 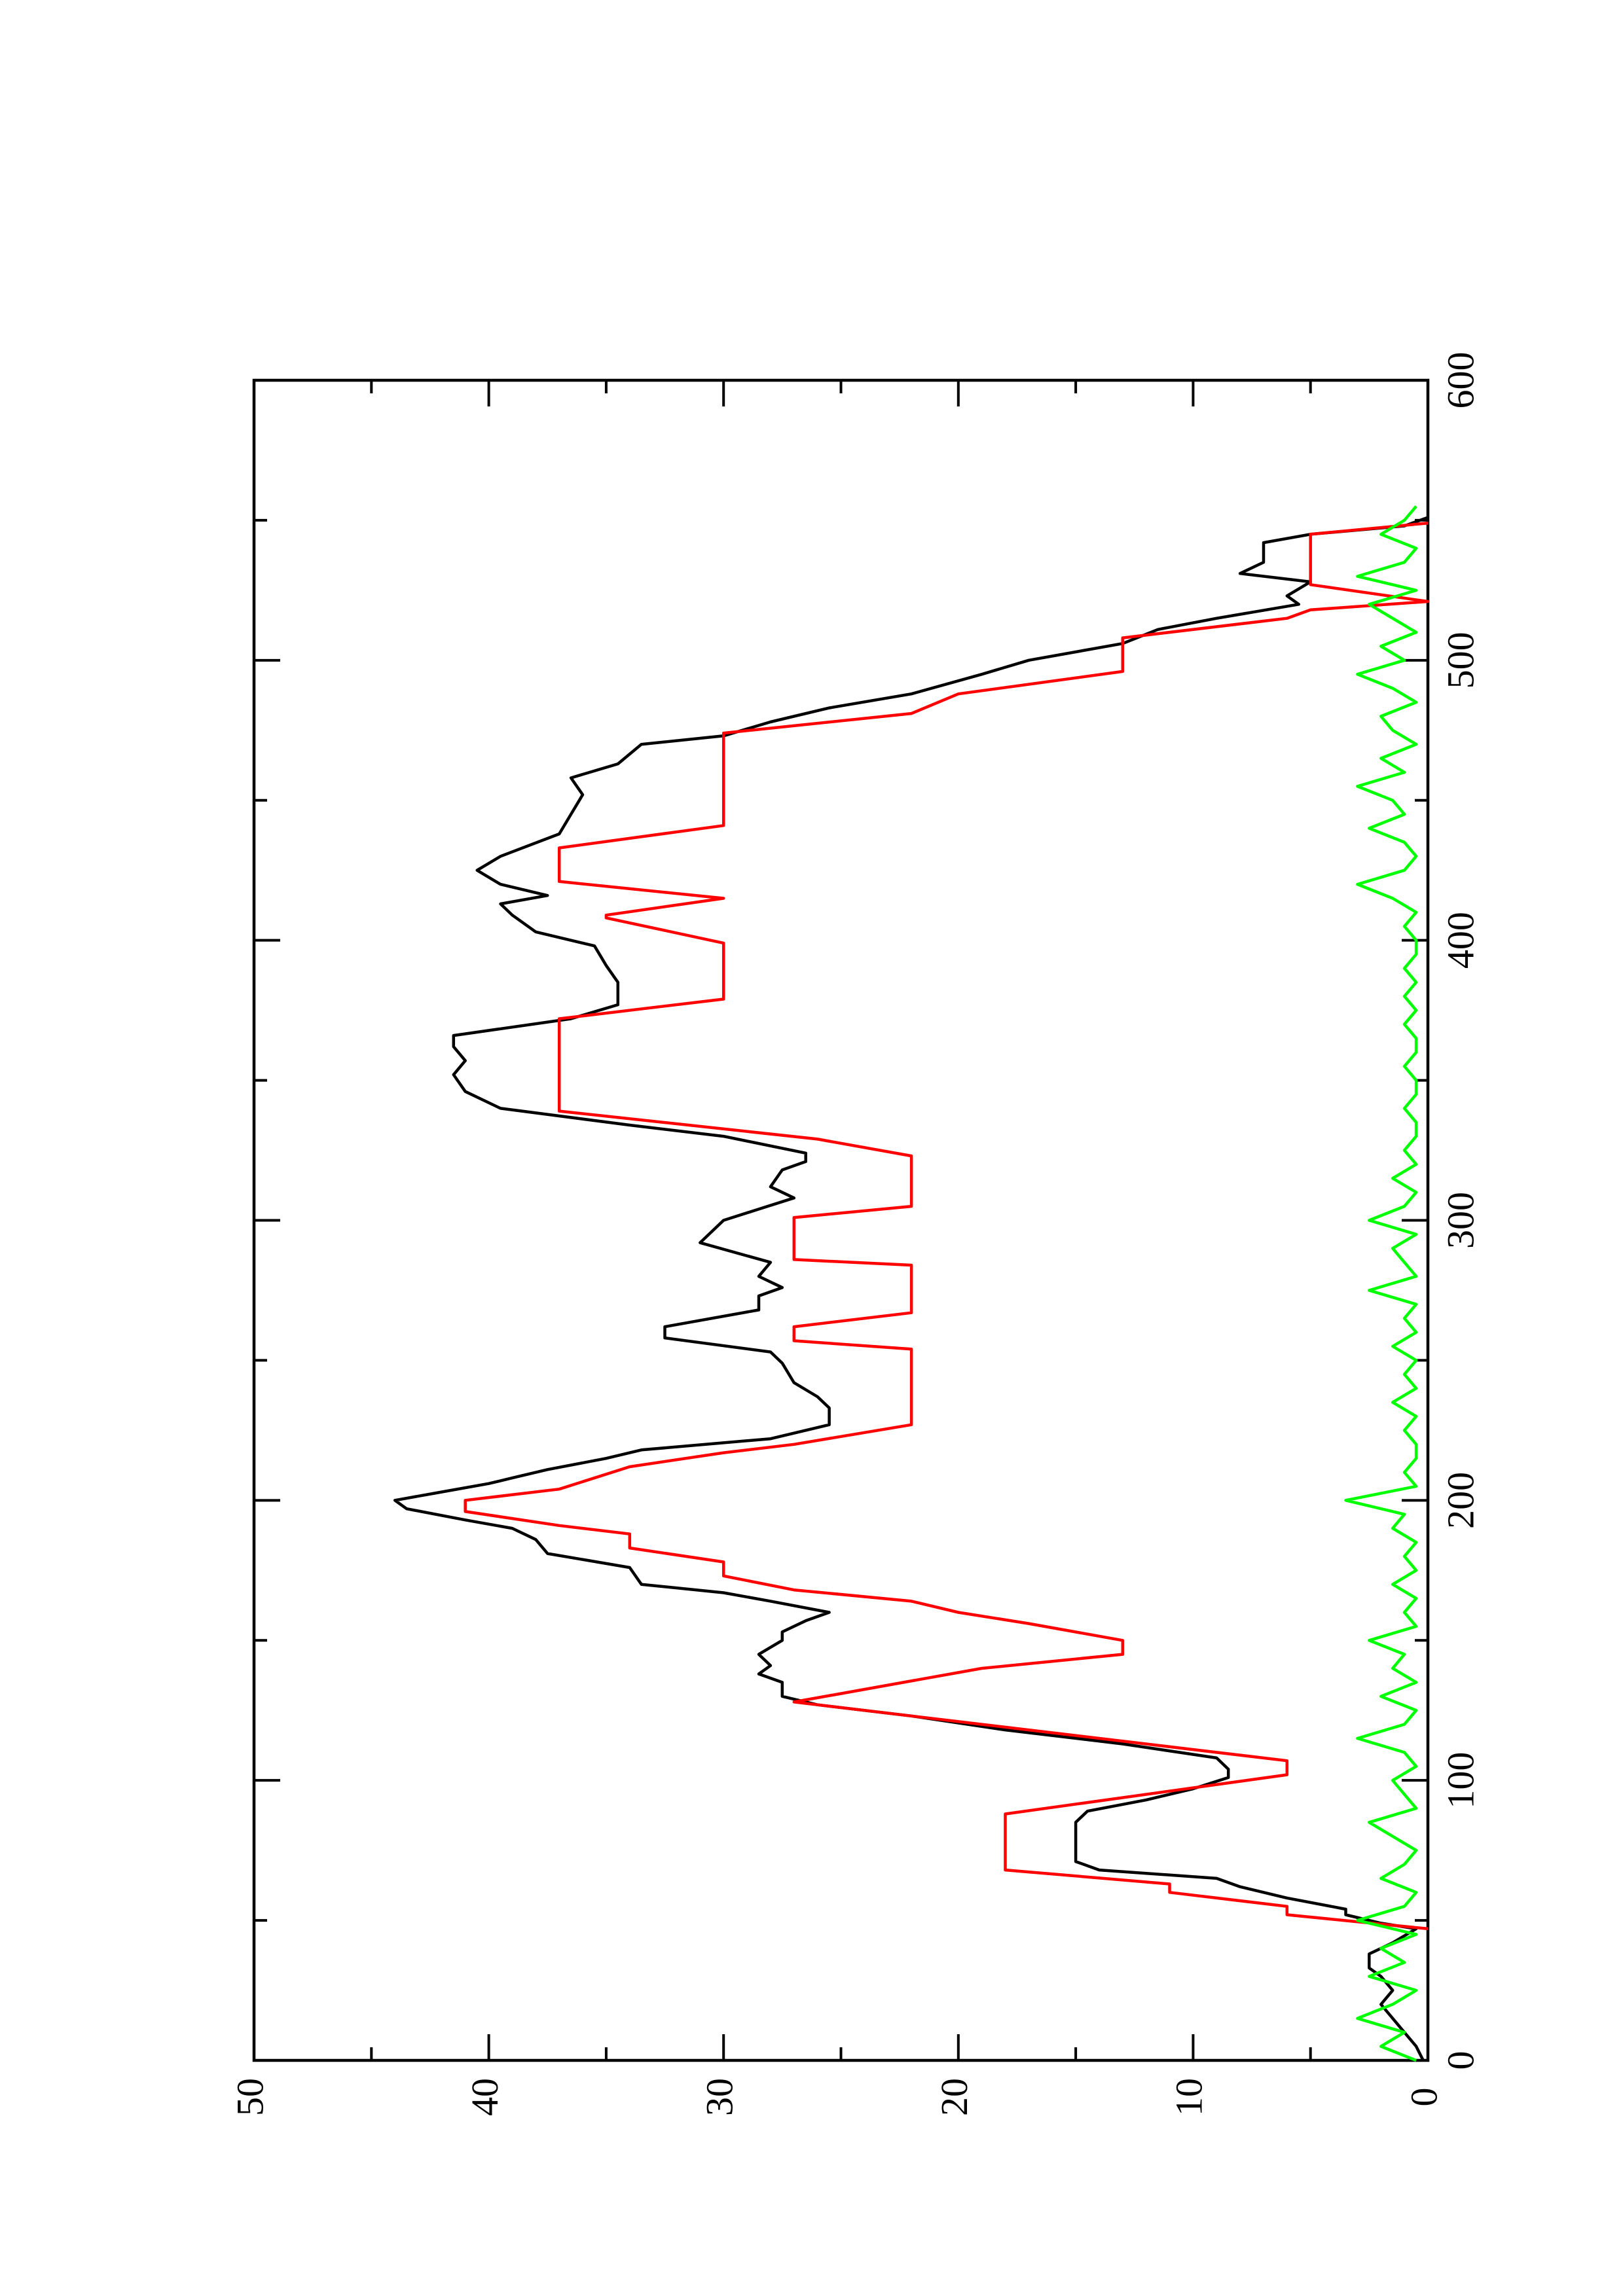 I want to click on y-tick-label: 10, so click(x=1189, y=2097).